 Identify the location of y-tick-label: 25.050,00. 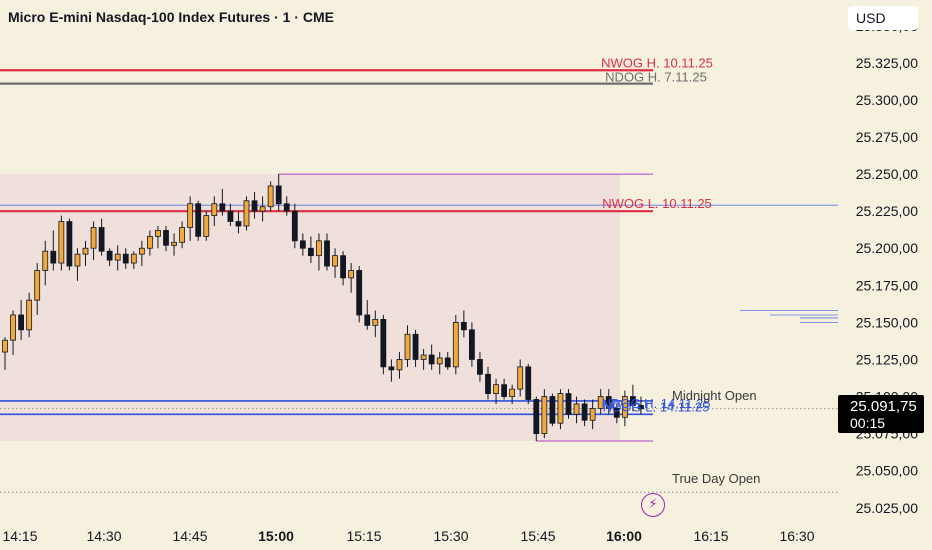
(887, 471).